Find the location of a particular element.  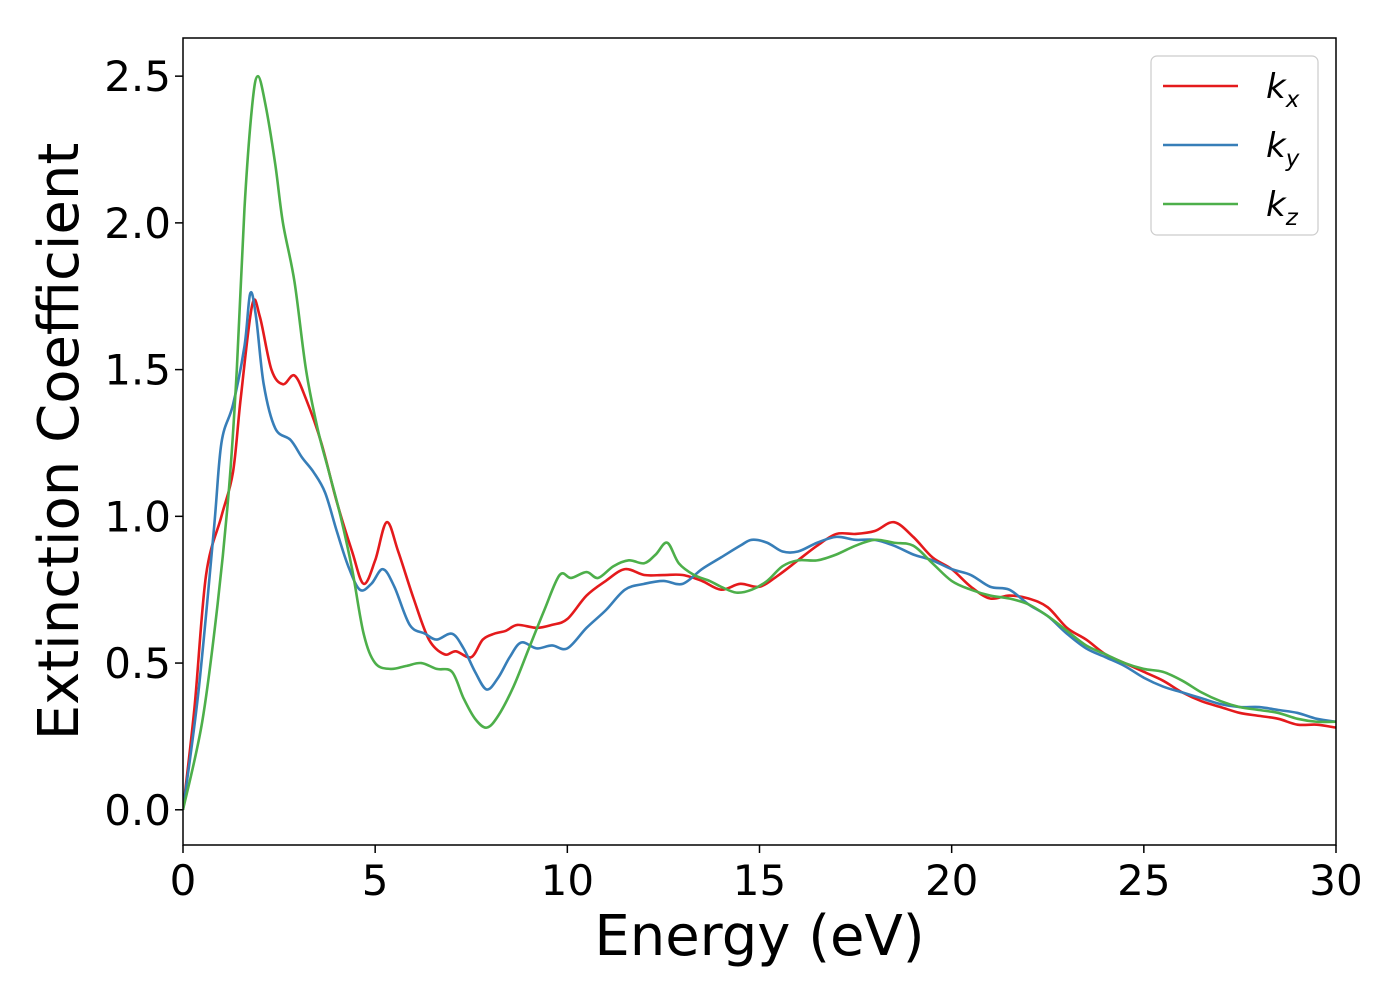

y-tick-label: 1.0 is located at coordinates (137, 516).